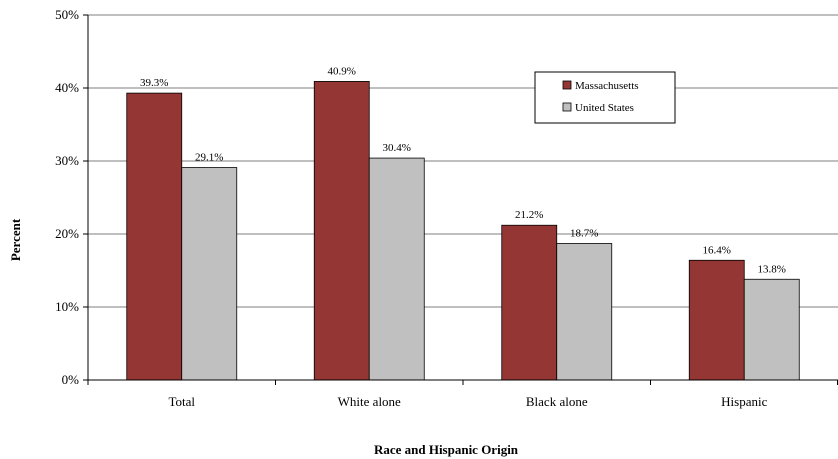  What do you see at coordinates (567, 107) in the screenshot?
I see `legend-swatch-united-states` at bounding box center [567, 107].